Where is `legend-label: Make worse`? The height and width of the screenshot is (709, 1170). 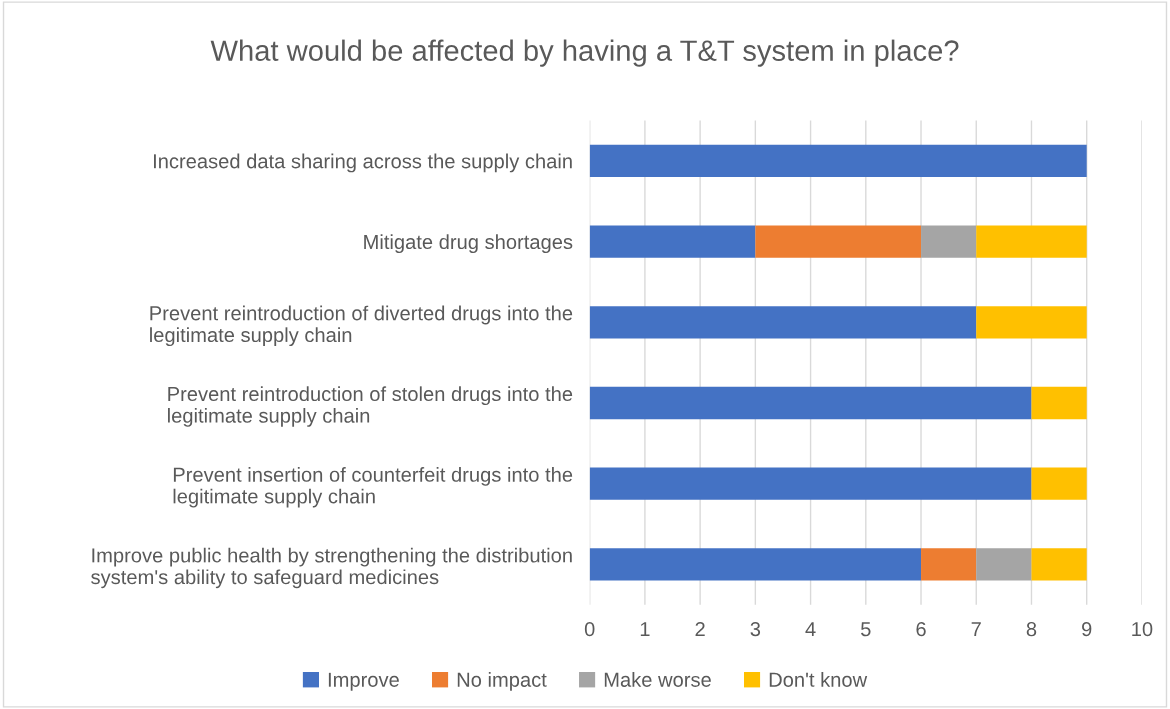
legend-label: Make worse is located at coordinates (657, 679).